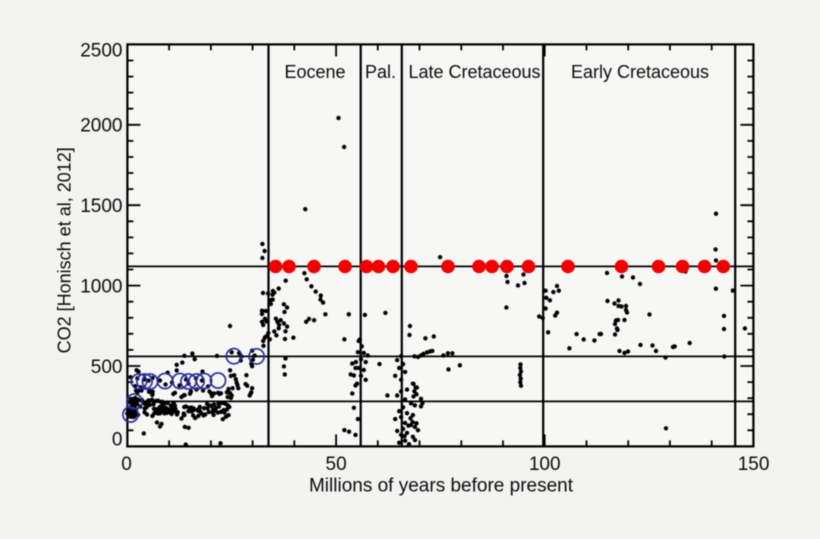 This screenshot has height=539, width=820. I want to click on svg-text: Eocene, so click(314, 72).